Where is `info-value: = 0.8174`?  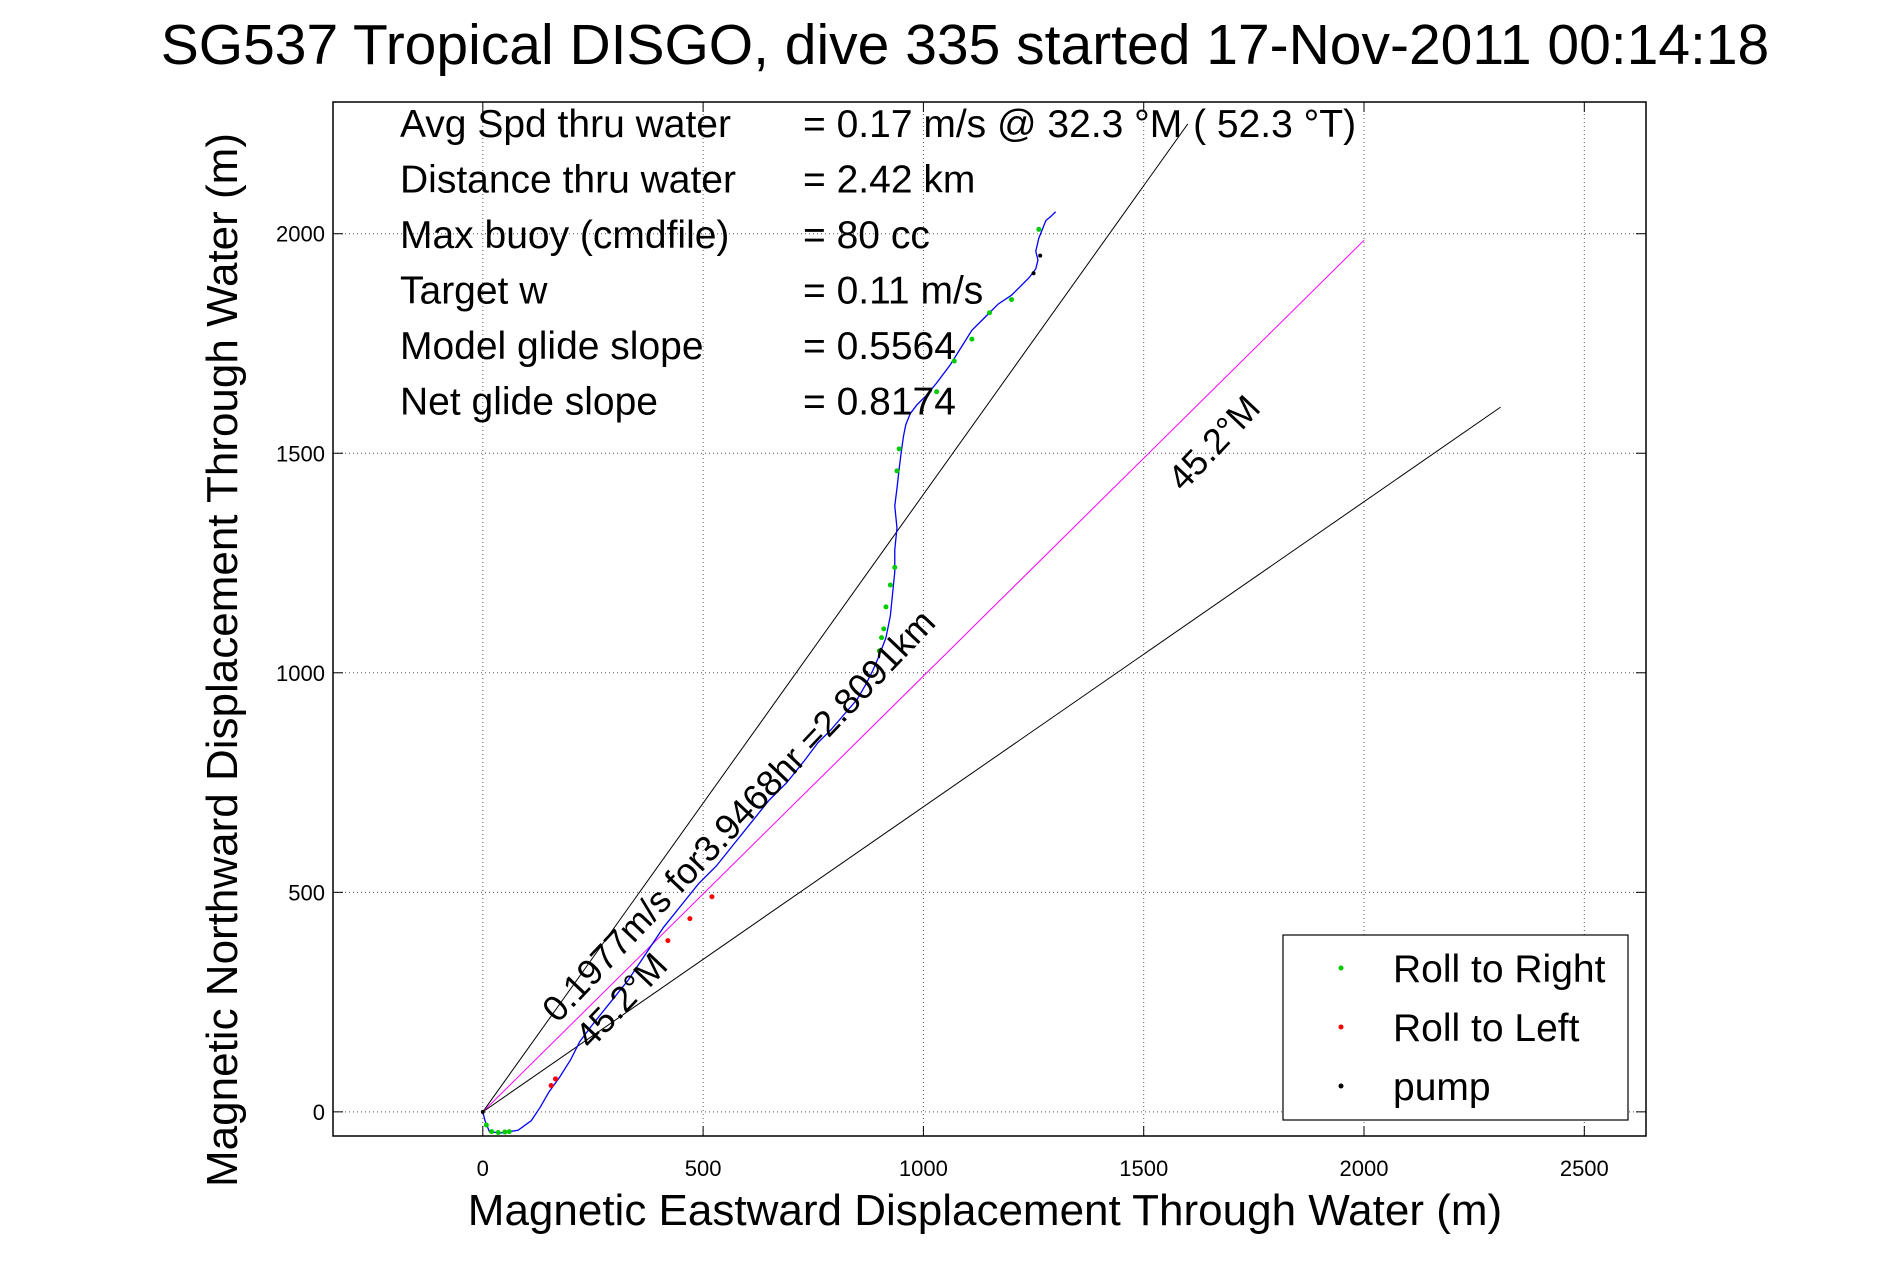 info-value: = 0.8174 is located at coordinates (879, 402).